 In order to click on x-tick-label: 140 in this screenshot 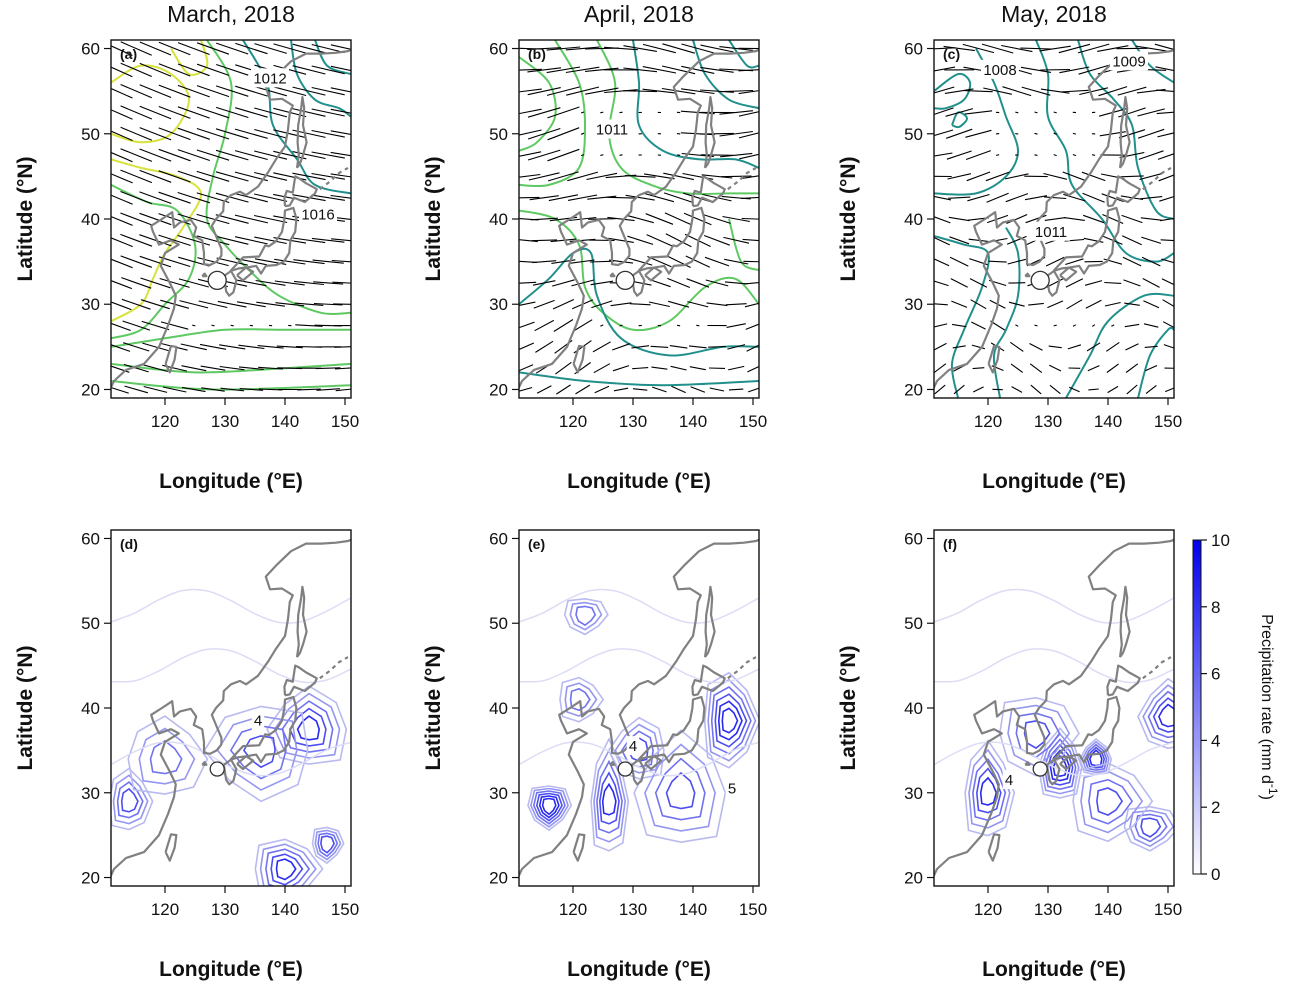, I will do `click(693, 421)`.